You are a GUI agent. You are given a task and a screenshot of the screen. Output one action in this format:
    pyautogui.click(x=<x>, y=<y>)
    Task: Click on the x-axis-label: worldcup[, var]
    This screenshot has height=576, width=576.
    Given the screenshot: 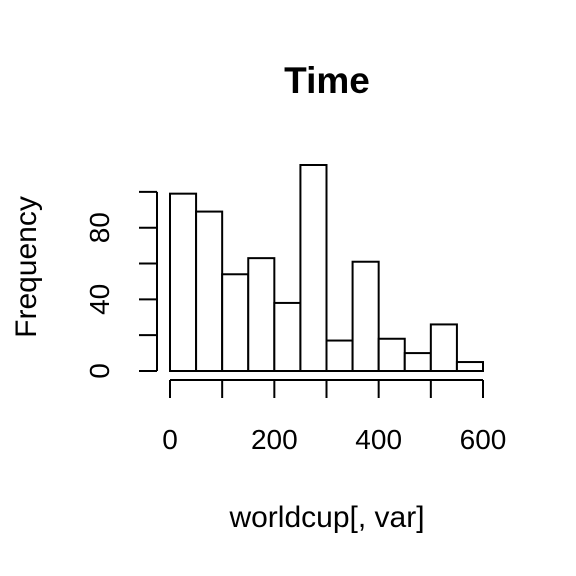 What is the action you would take?
    pyautogui.click(x=326, y=517)
    